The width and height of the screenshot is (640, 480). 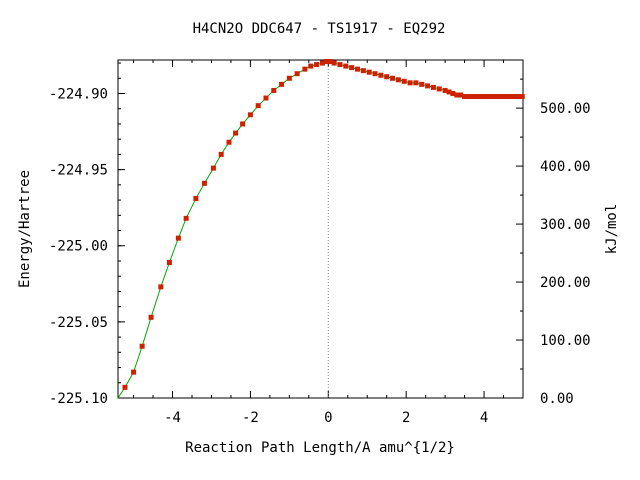 What do you see at coordinates (484, 418) in the screenshot?
I see `x-tick-label: 4` at bounding box center [484, 418].